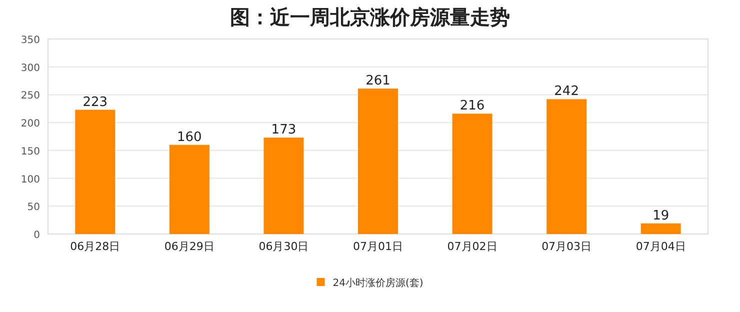 The image size is (740, 312). What do you see at coordinates (95, 102) in the screenshot?
I see `data-label: 223` at bounding box center [95, 102].